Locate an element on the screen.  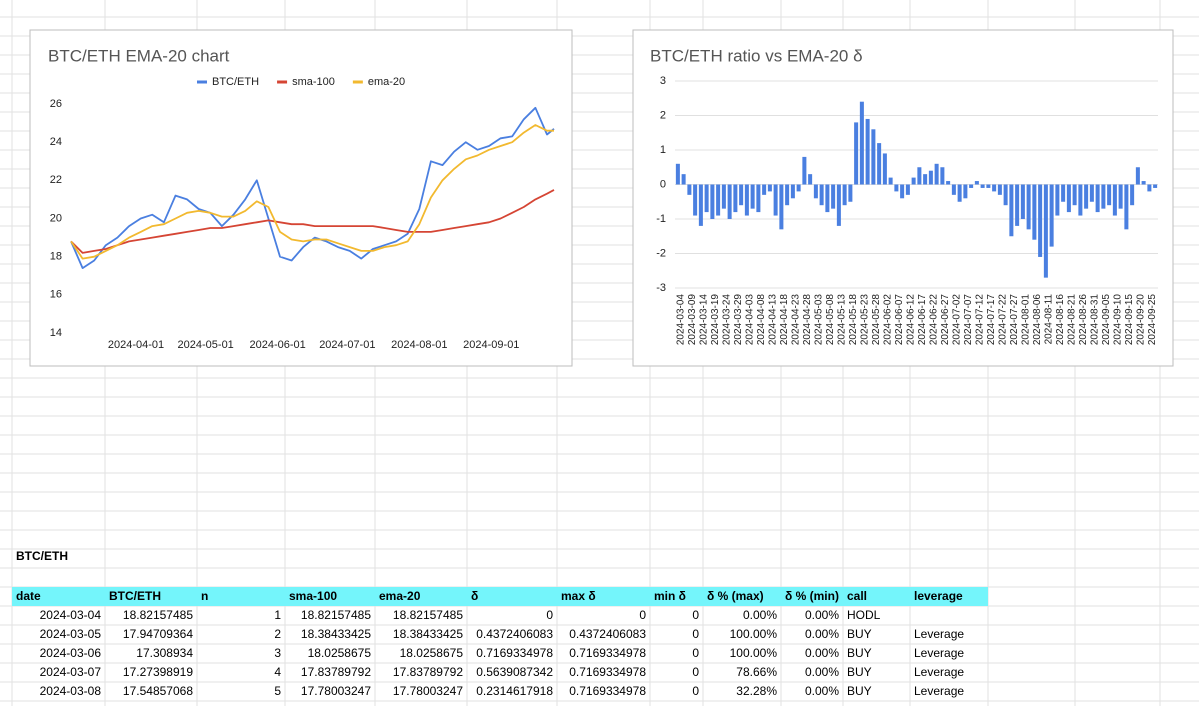
cell: 17.78003247 is located at coordinates (336, 691).